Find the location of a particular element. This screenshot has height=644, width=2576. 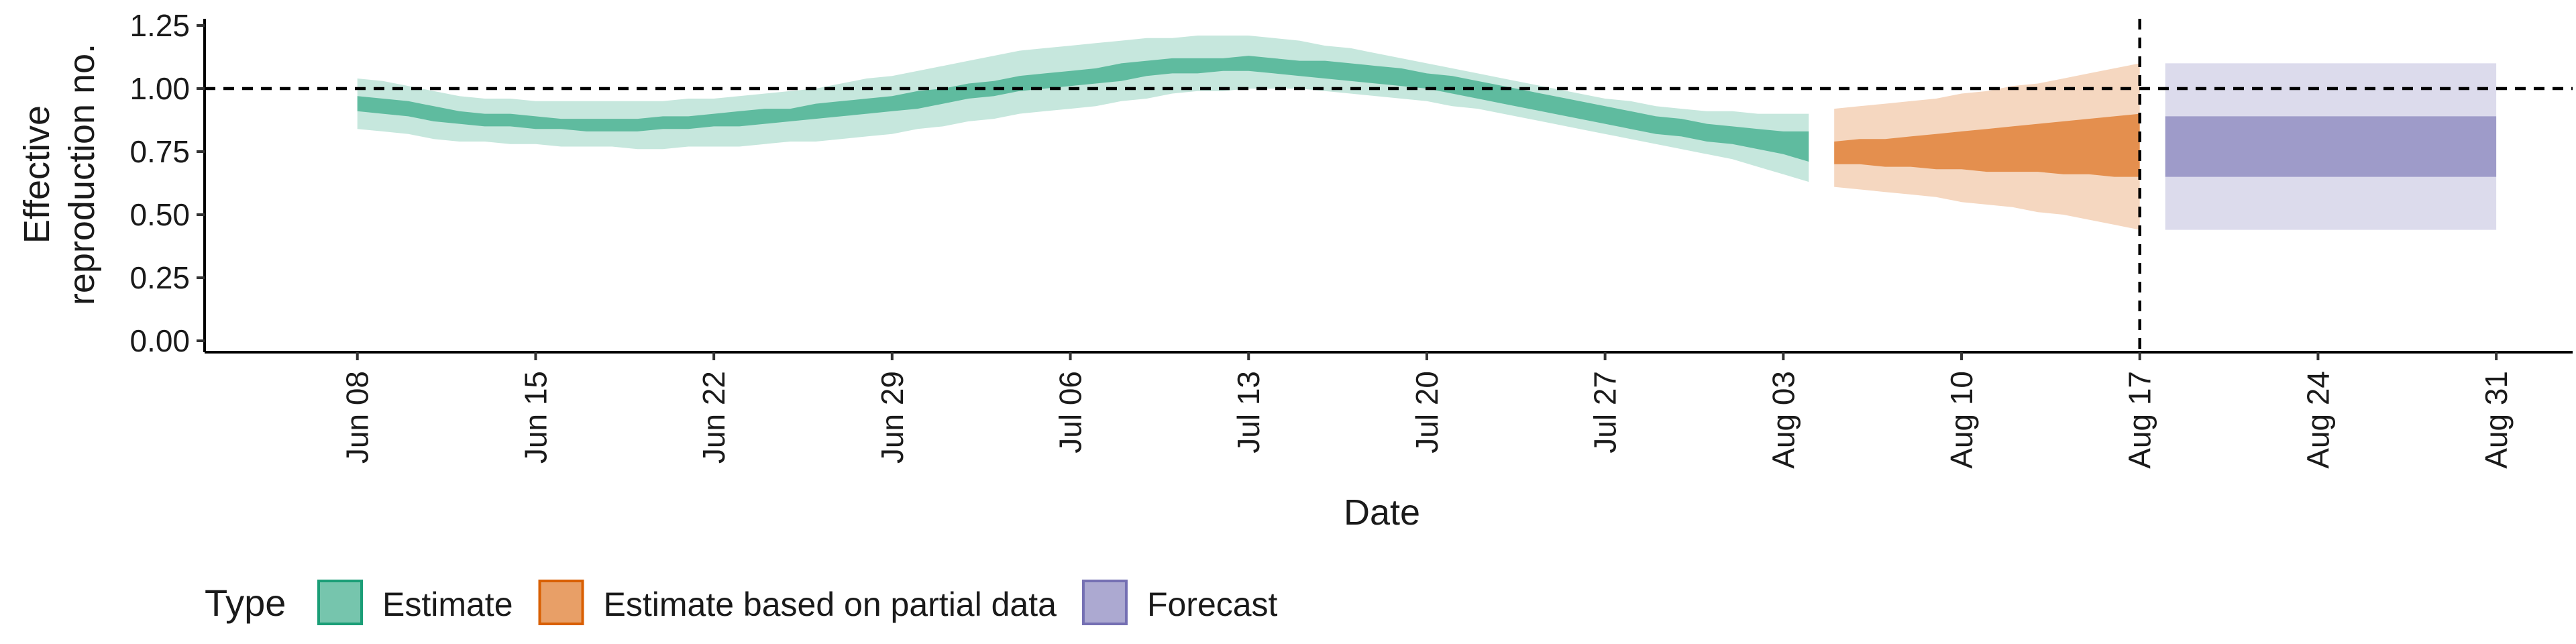

y-axis-title-line-2: reproduction no. is located at coordinates (82, 174).